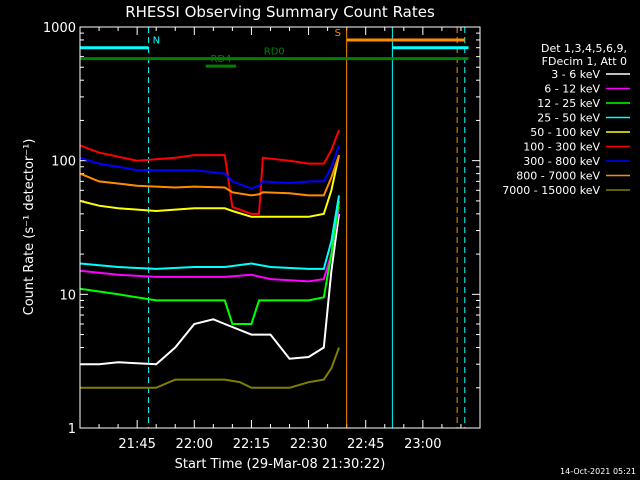 The height and width of the screenshot is (480, 640). Describe the element at coordinates (194, 444) in the screenshot. I see `x-tick-label: 22:00` at that location.